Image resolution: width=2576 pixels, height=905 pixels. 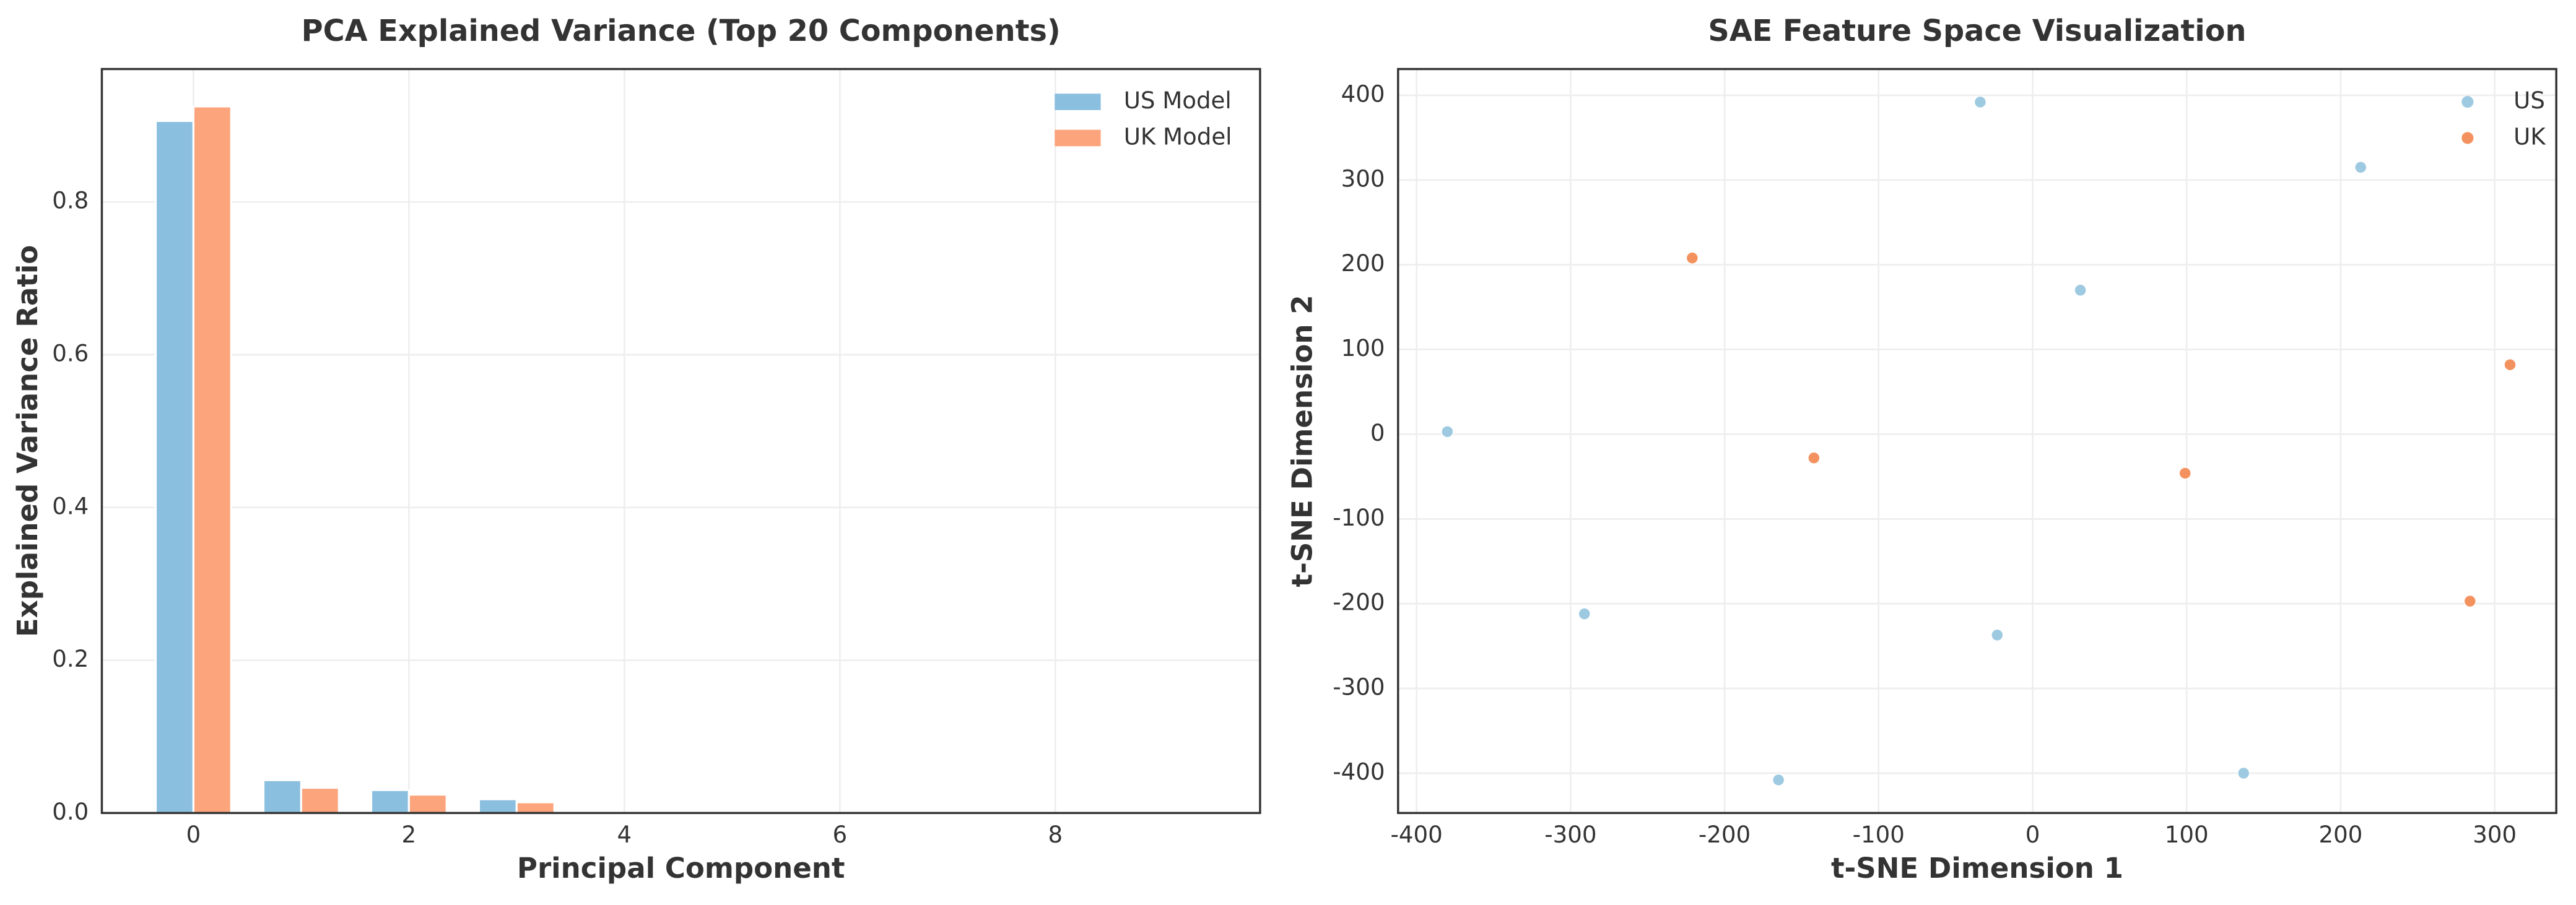 I want to click on y-tick-label: 300, so click(x=1363, y=178).